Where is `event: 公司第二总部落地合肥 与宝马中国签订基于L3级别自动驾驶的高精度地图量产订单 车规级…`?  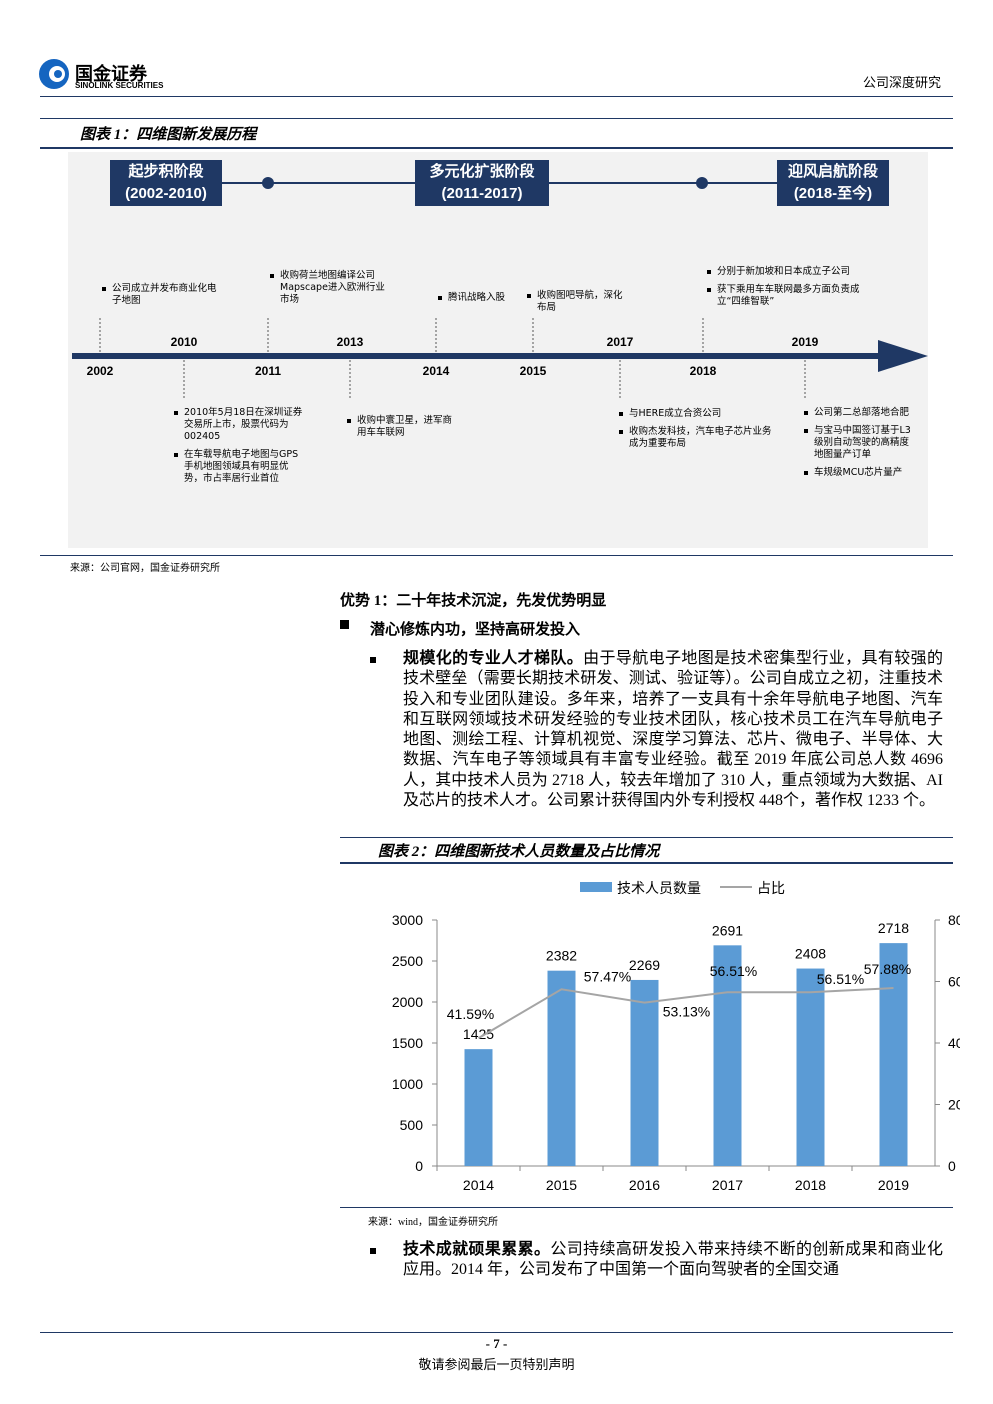 event: 公司第二总部落地合肥 与宝马中国签订基于L3级别自动驾驶的高精度地图量产订单 车规级… is located at coordinates (859, 446).